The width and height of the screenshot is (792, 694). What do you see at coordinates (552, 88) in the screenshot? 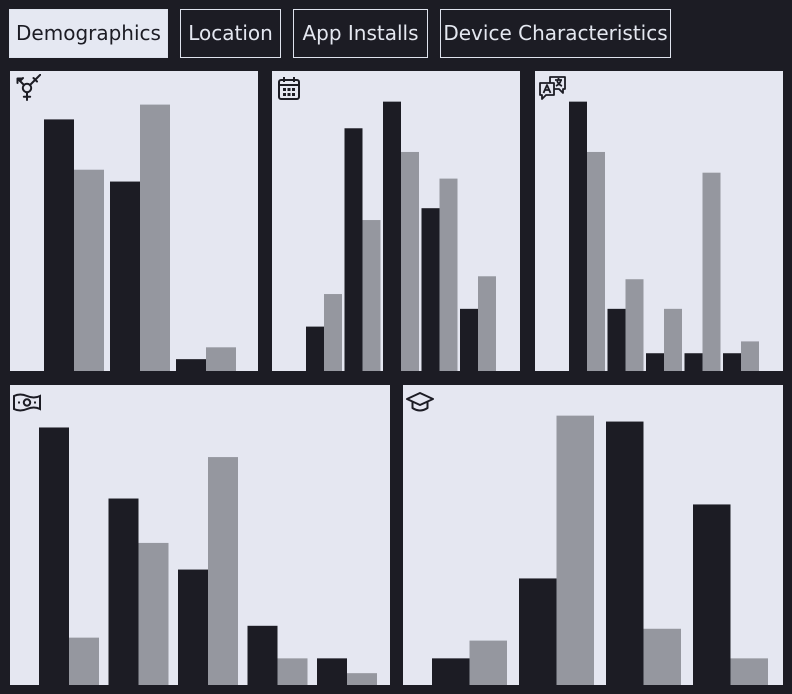
I see `translate-icon` at bounding box center [552, 88].